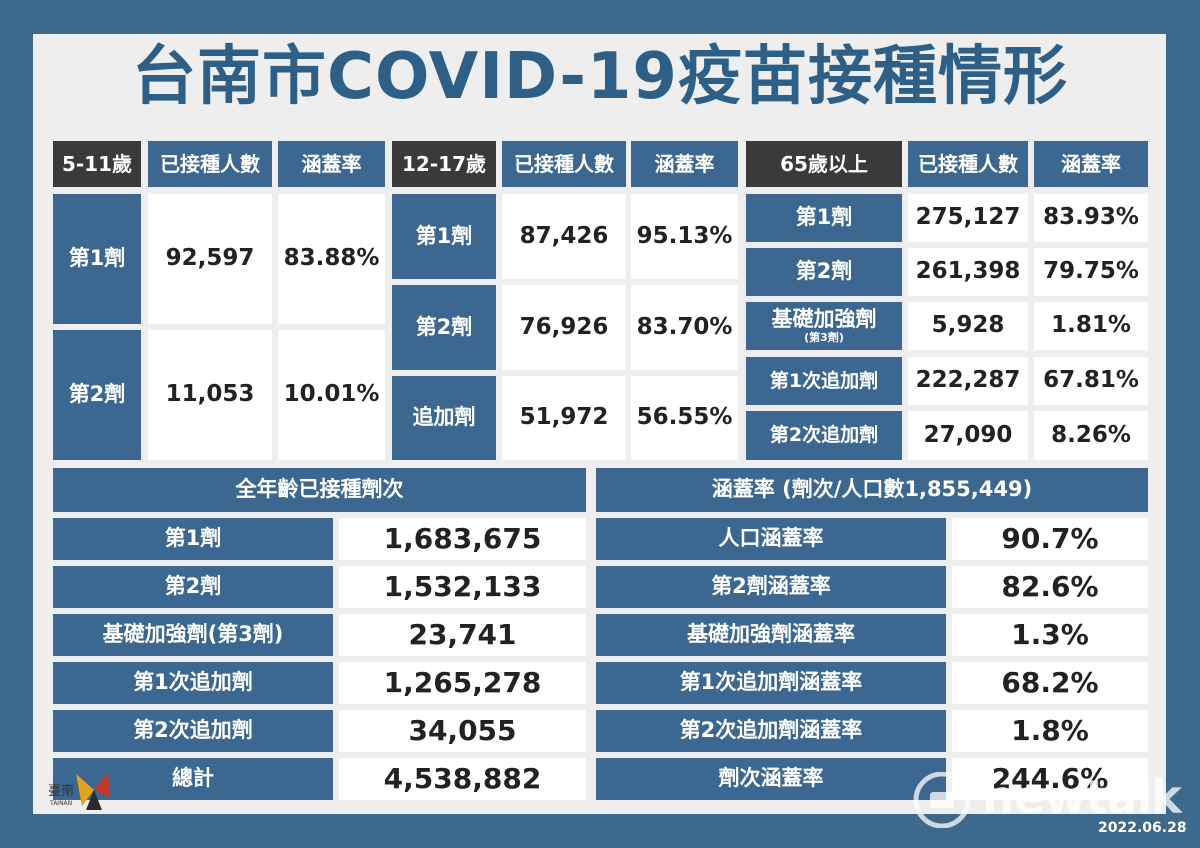  What do you see at coordinates (193, 539) in the screenshot?
I see `doses-row-label: 第1劑` at bounding box center [193, 539].